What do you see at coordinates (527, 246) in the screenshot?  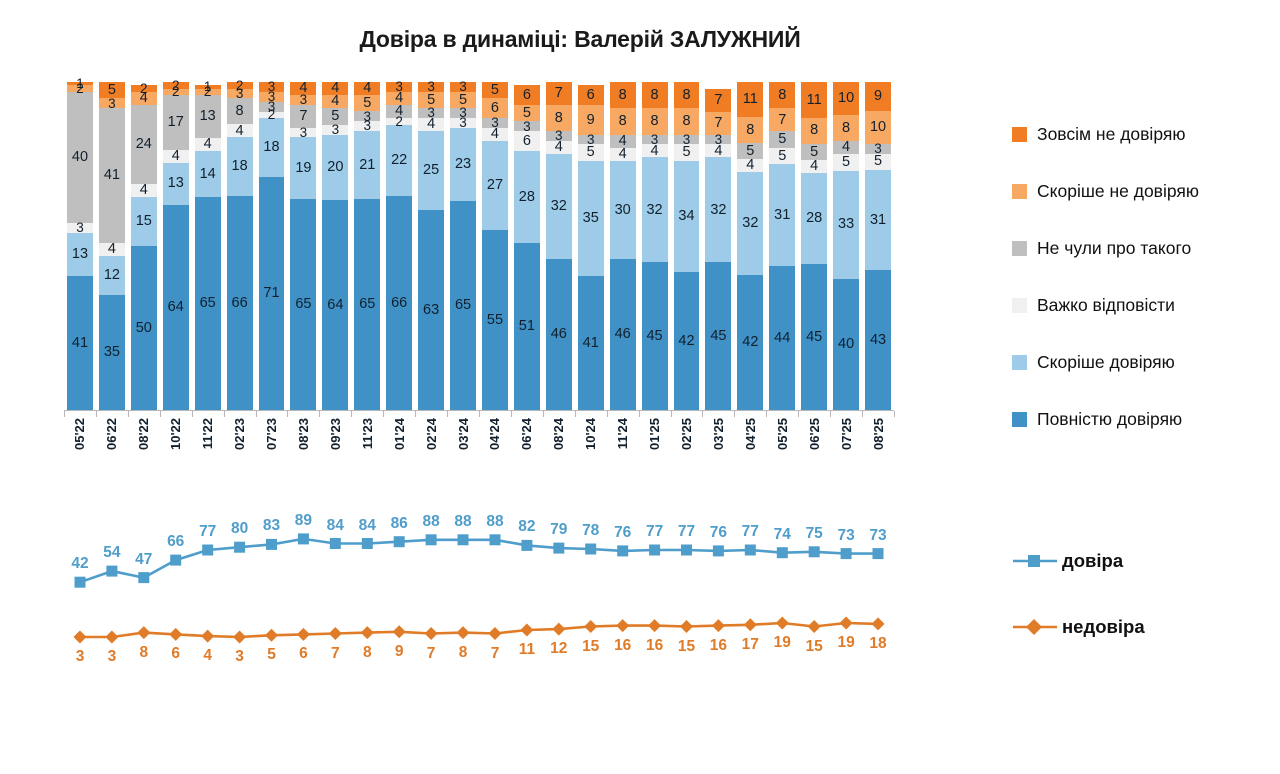 I see `bar-column: 6 5 3 6 28 51` at bounding box center [527, 246].